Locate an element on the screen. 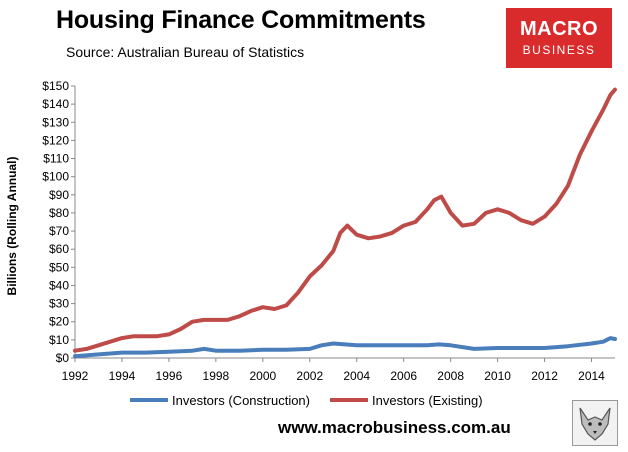 The image size is (628, 452). y-tick-label: $80 is located at coordinates (59, 213).